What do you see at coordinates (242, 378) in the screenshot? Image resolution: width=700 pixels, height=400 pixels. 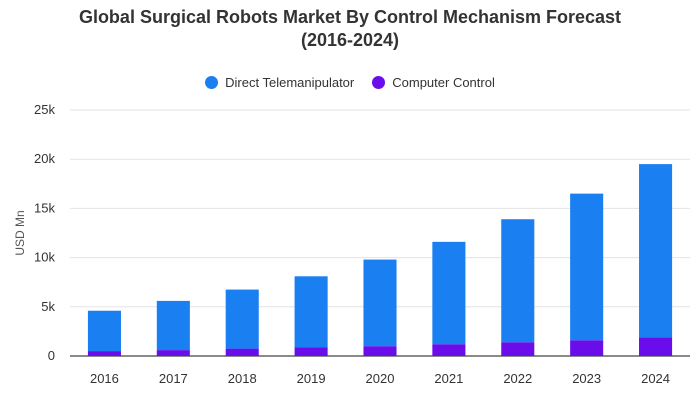 I see `x-tick-label: 2018` at bounding box center [242, 378].